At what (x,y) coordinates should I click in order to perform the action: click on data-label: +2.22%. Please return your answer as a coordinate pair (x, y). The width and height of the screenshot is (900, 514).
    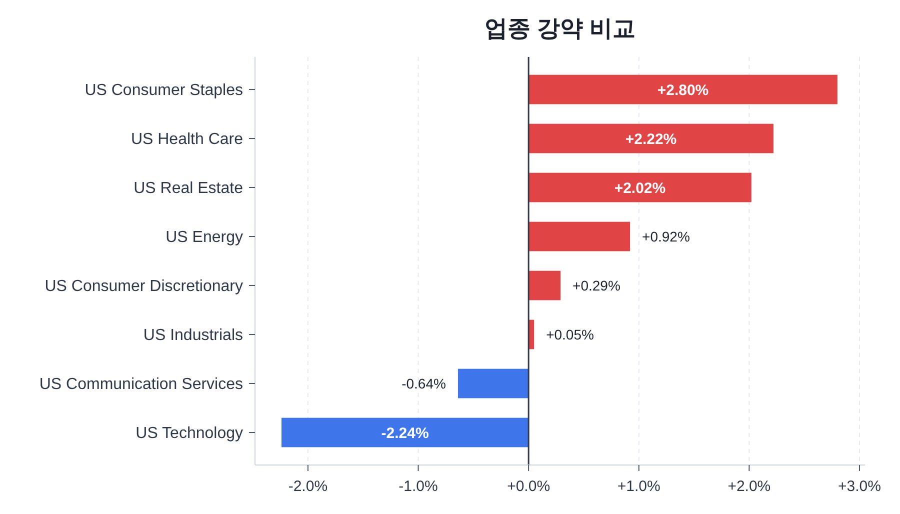
    Looking at the image, I should click on (651, 139).